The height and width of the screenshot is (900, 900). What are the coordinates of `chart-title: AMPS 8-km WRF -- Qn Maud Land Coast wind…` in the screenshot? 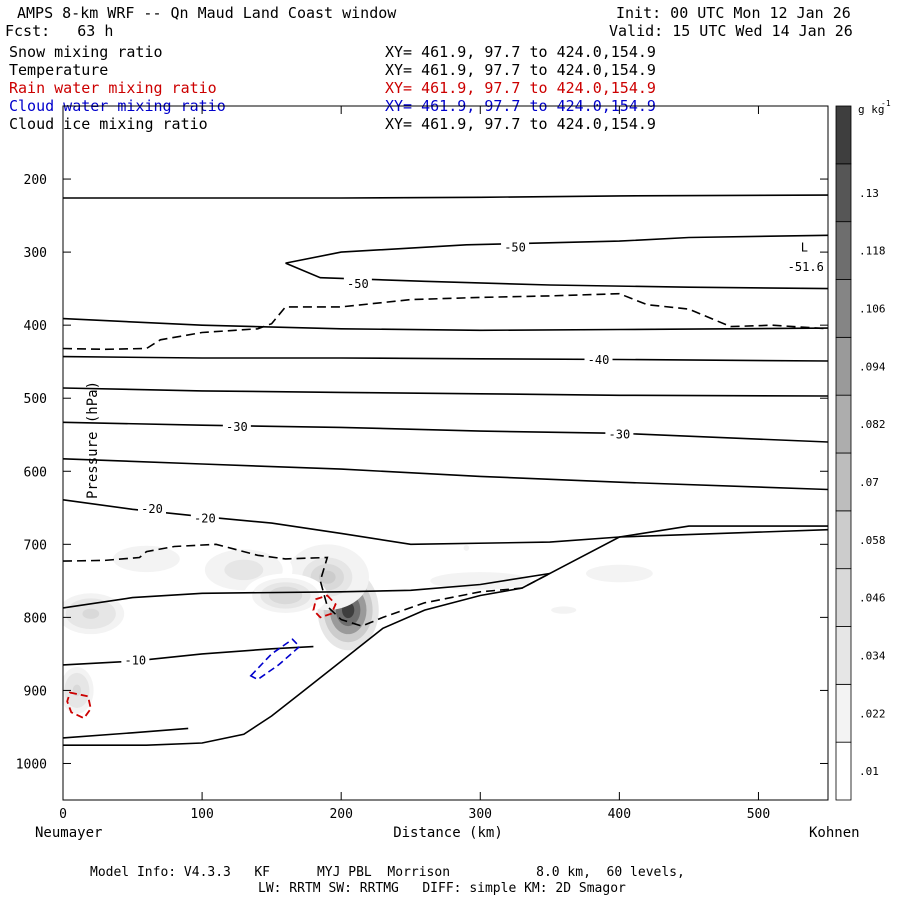 It's located at (207, 13).